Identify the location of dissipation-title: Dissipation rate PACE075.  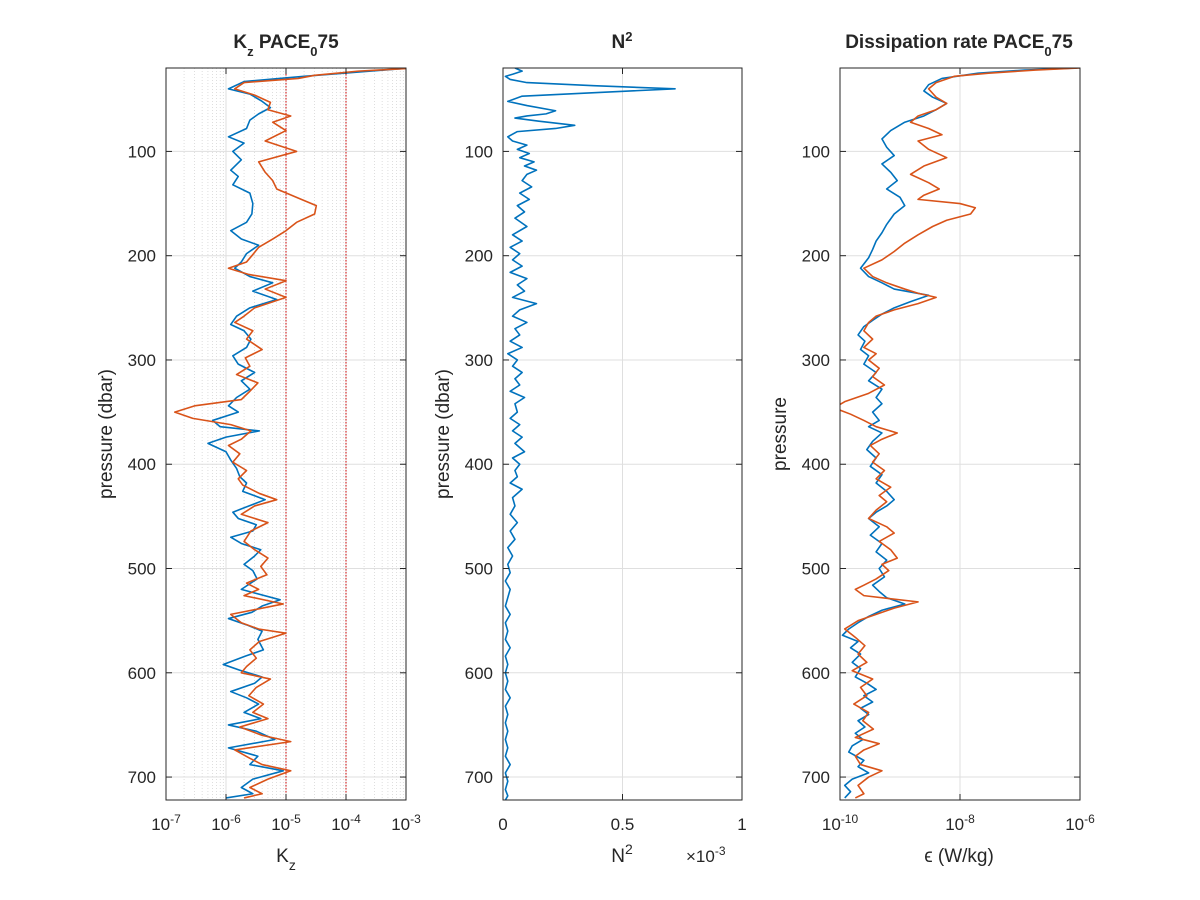
(959, 45).